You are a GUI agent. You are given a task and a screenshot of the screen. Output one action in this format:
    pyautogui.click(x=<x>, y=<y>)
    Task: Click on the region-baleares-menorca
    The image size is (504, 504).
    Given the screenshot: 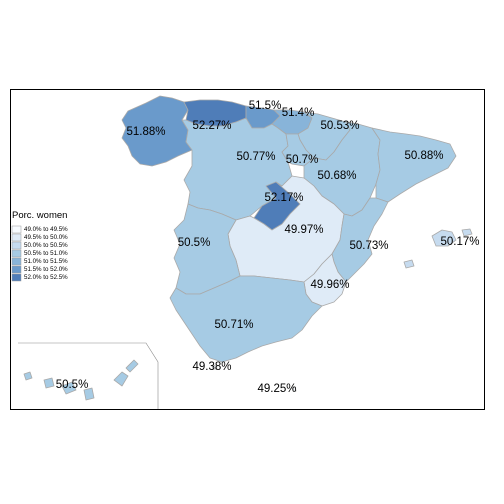 What is the action you would take?
    pyautogui.click(x=467, y=232)
    